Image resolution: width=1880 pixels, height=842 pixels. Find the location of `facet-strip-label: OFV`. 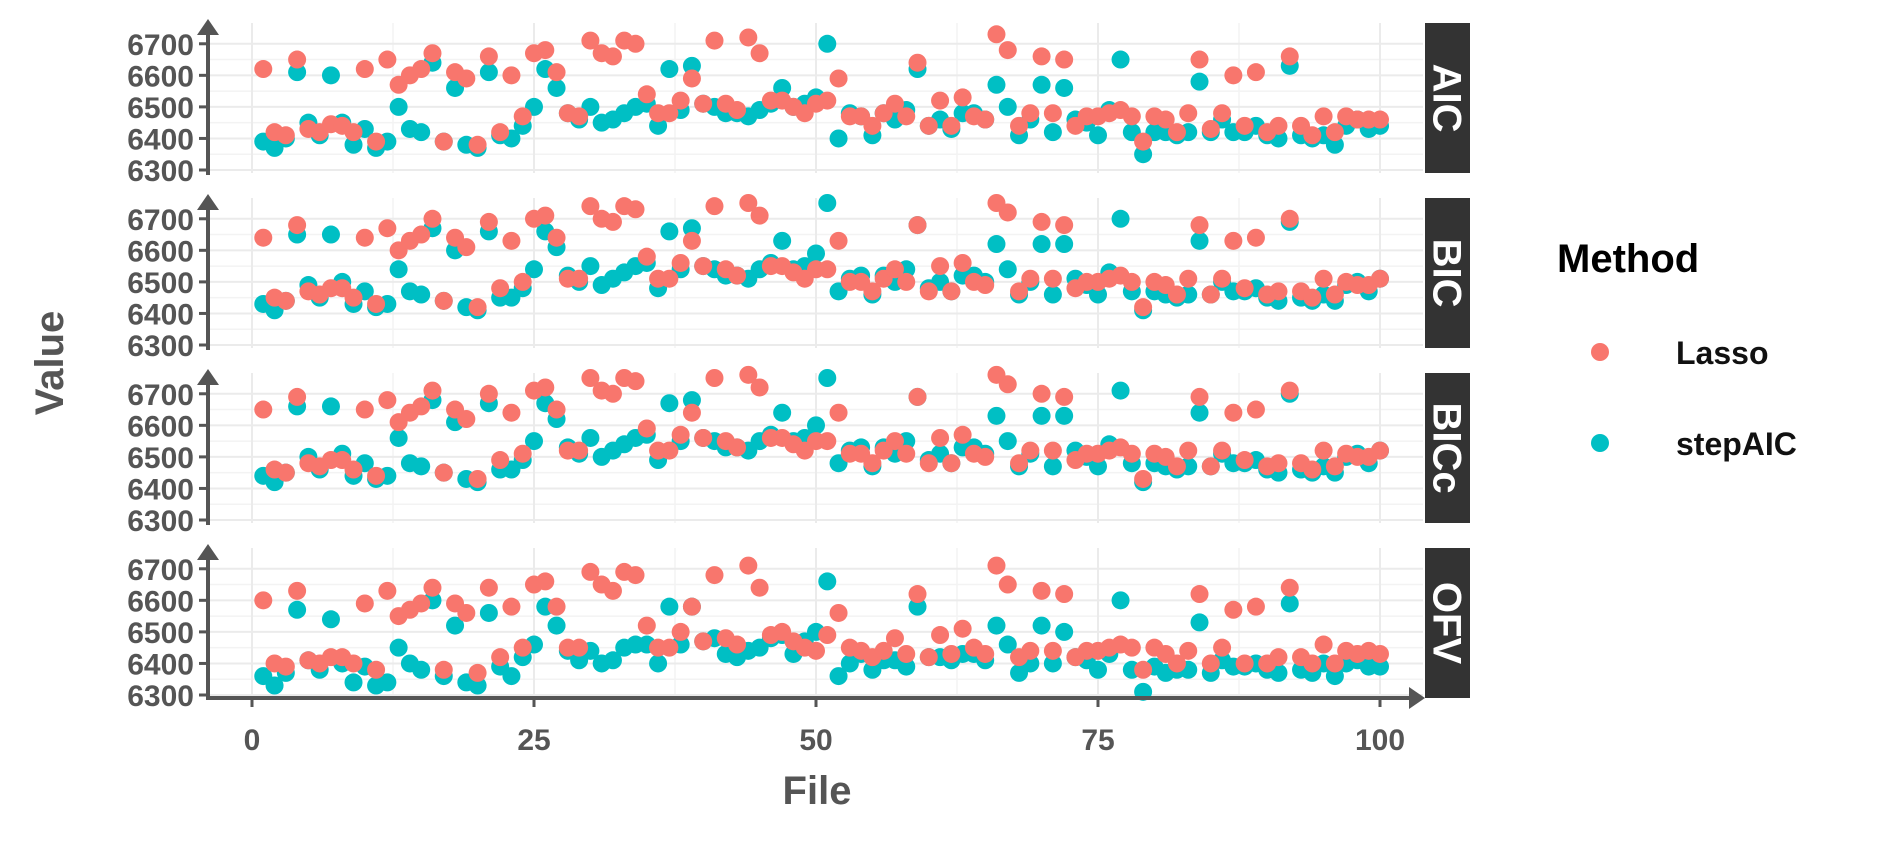

facet-strip-label: OFV is located at coordinates (1447, 623).